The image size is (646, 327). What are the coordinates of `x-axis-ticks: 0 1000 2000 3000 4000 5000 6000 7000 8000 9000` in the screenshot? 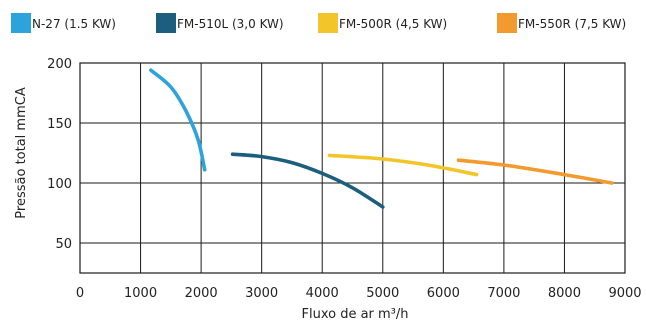 It's located at (359, 293).